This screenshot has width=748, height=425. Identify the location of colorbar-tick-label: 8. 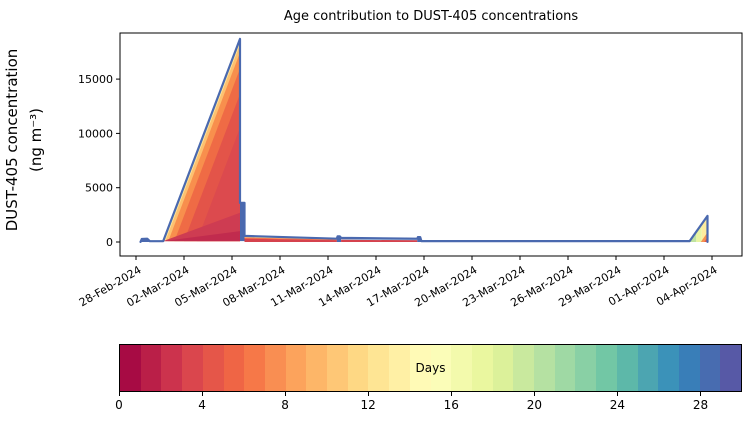
(285, 405).